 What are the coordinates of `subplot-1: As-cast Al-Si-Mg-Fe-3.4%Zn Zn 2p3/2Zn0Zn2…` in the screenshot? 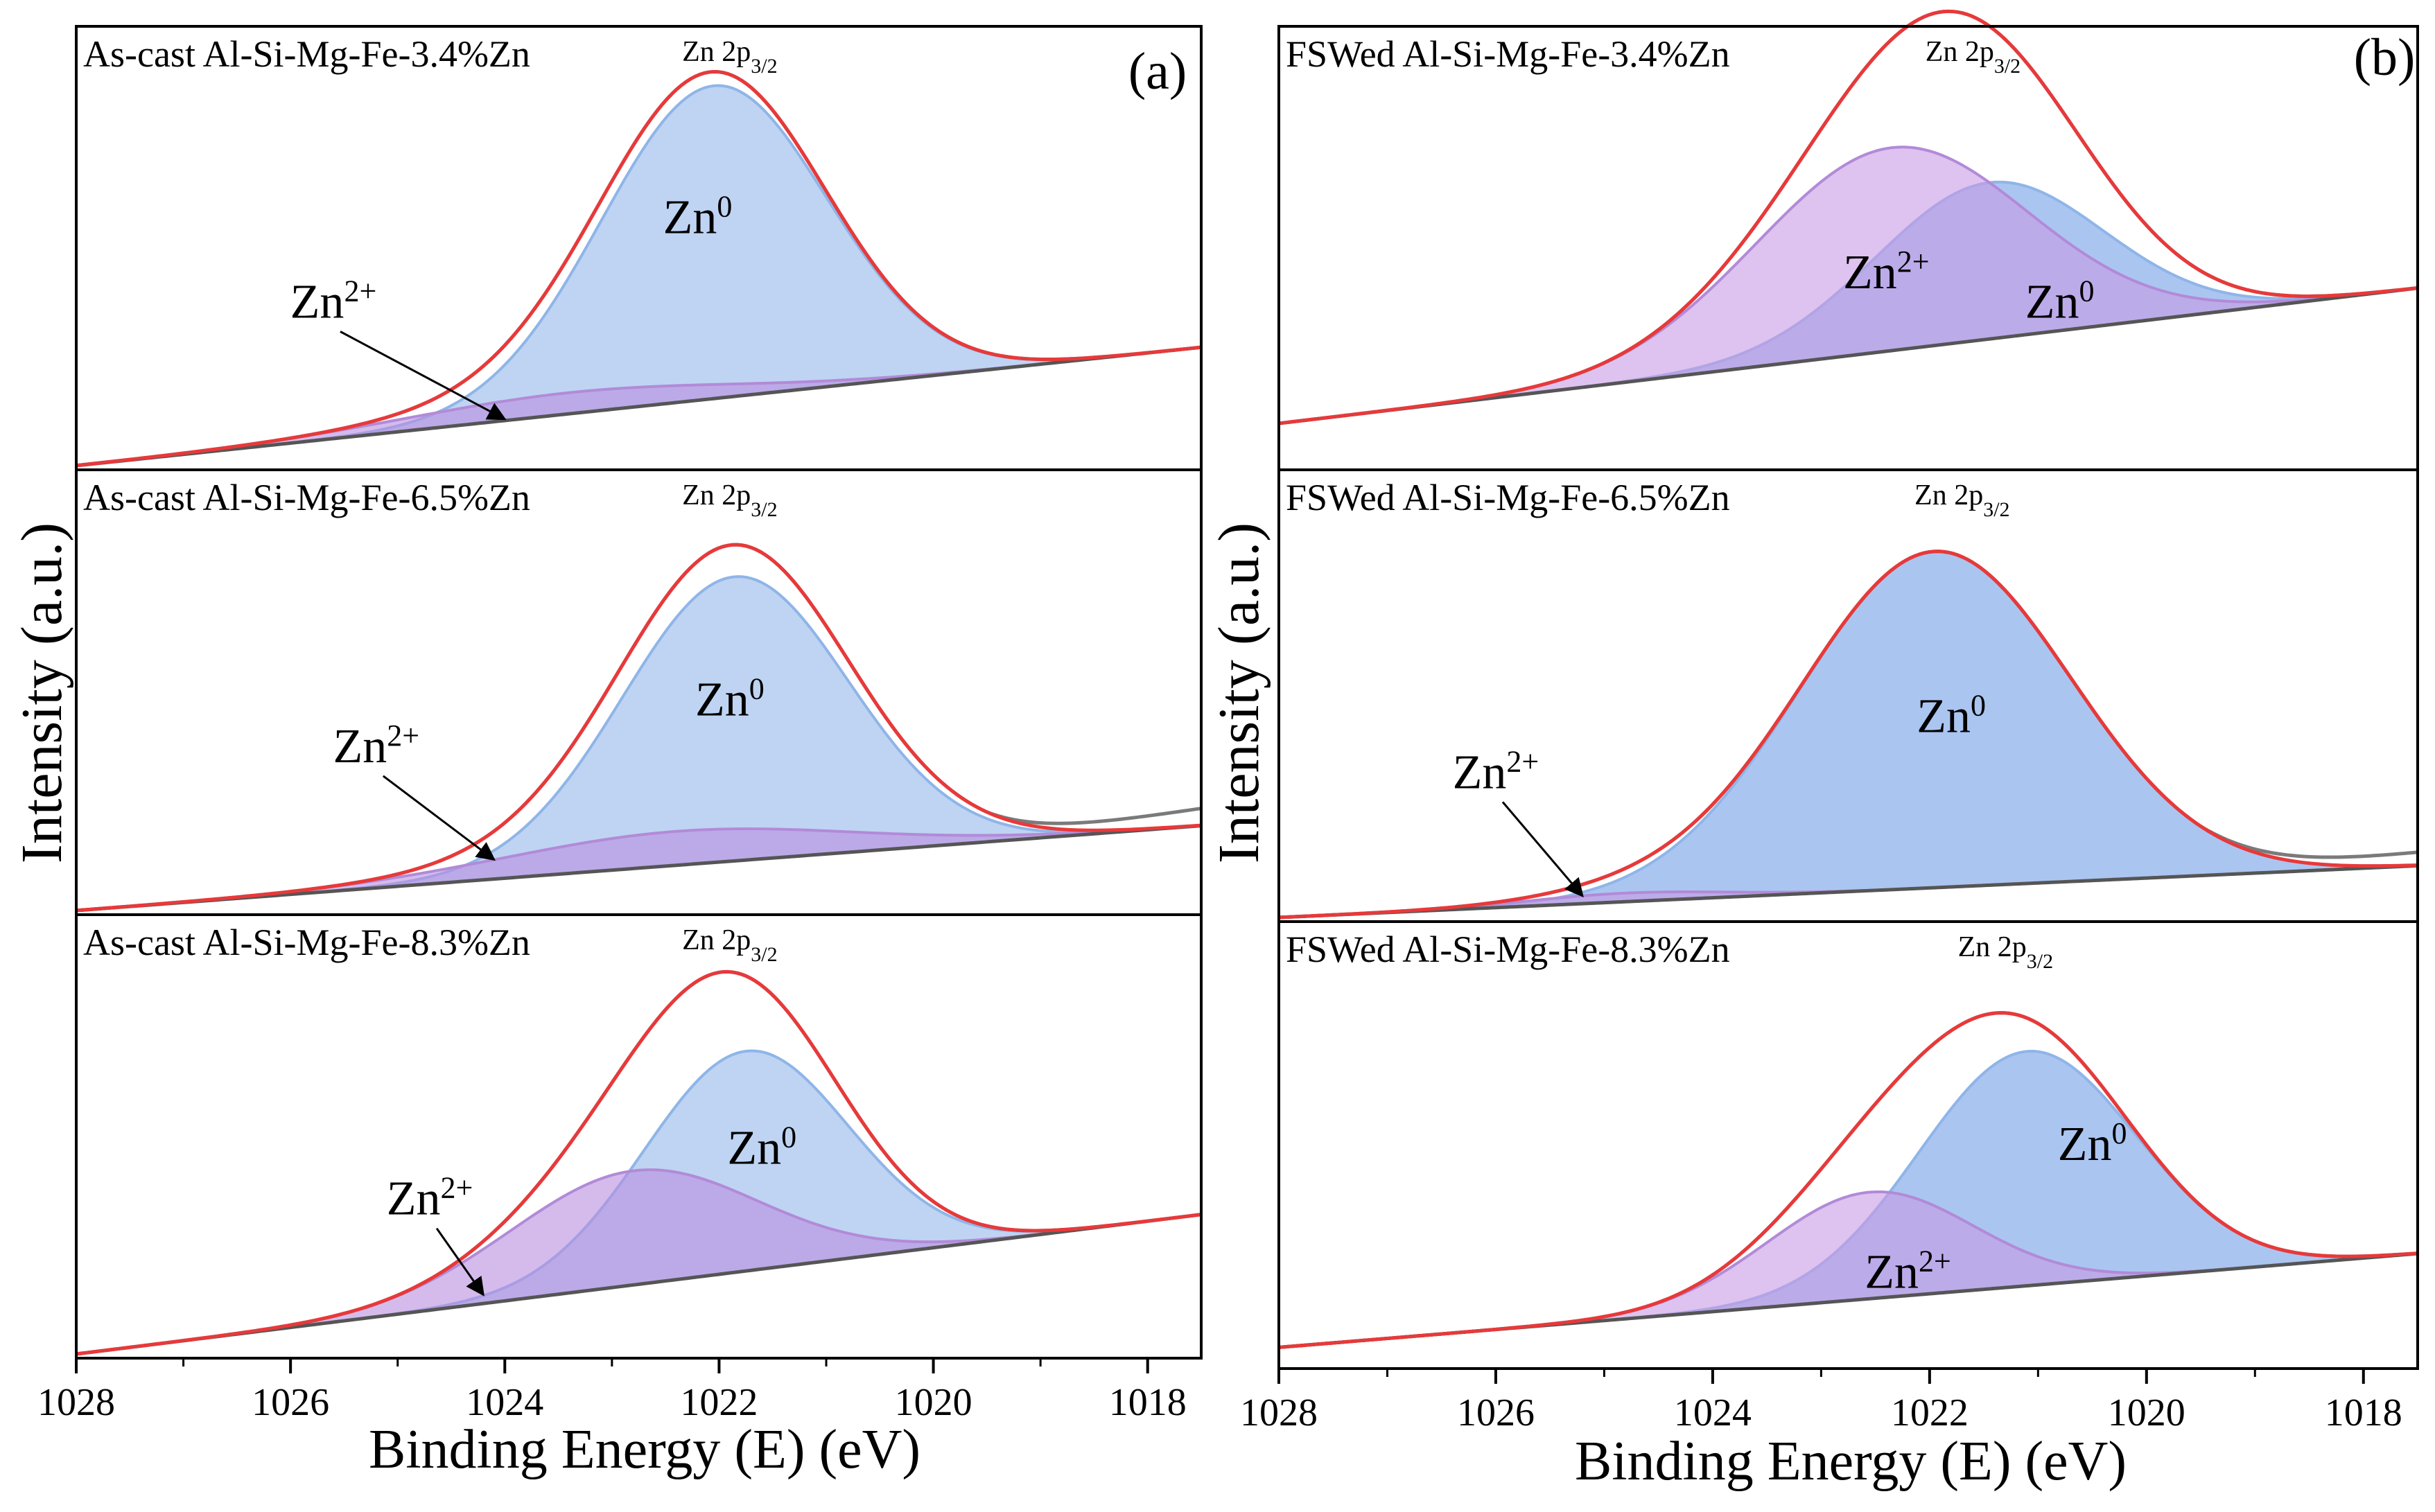 It's located at (639, 248).